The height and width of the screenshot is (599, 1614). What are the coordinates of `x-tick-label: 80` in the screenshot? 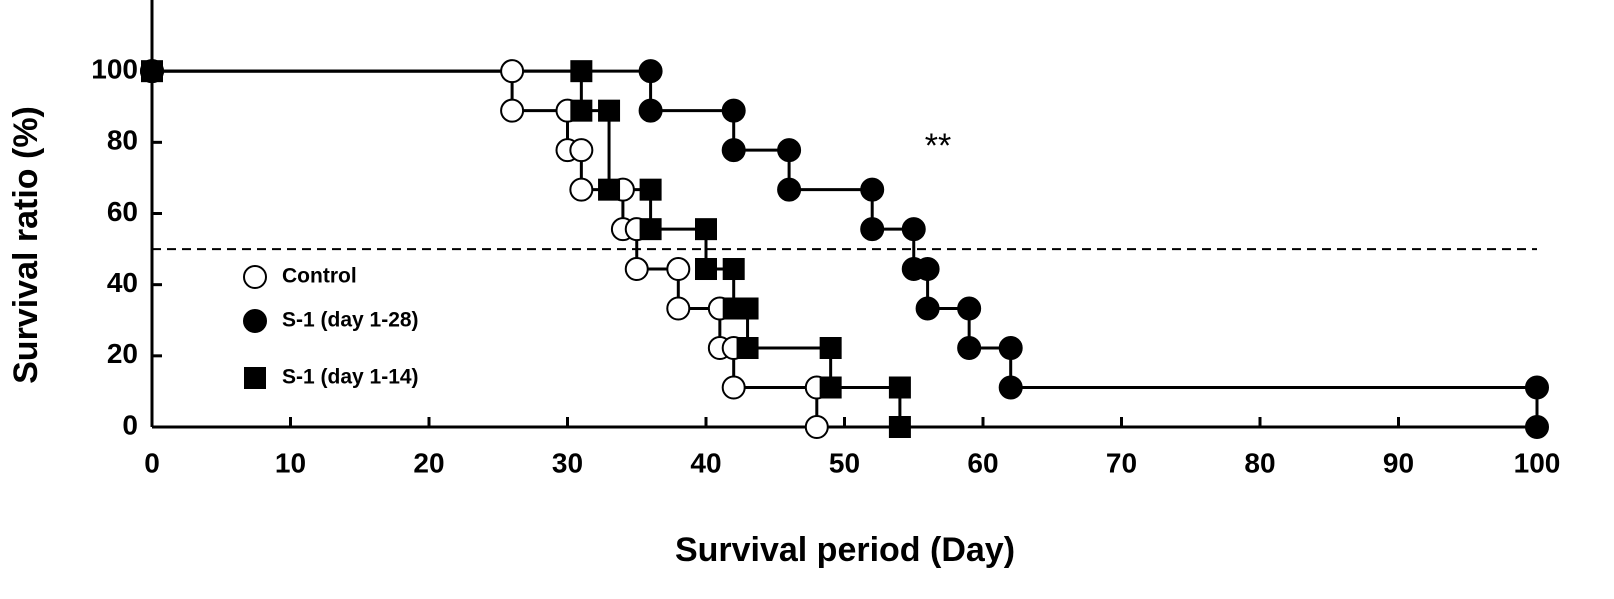 It's located at (1259, 462).